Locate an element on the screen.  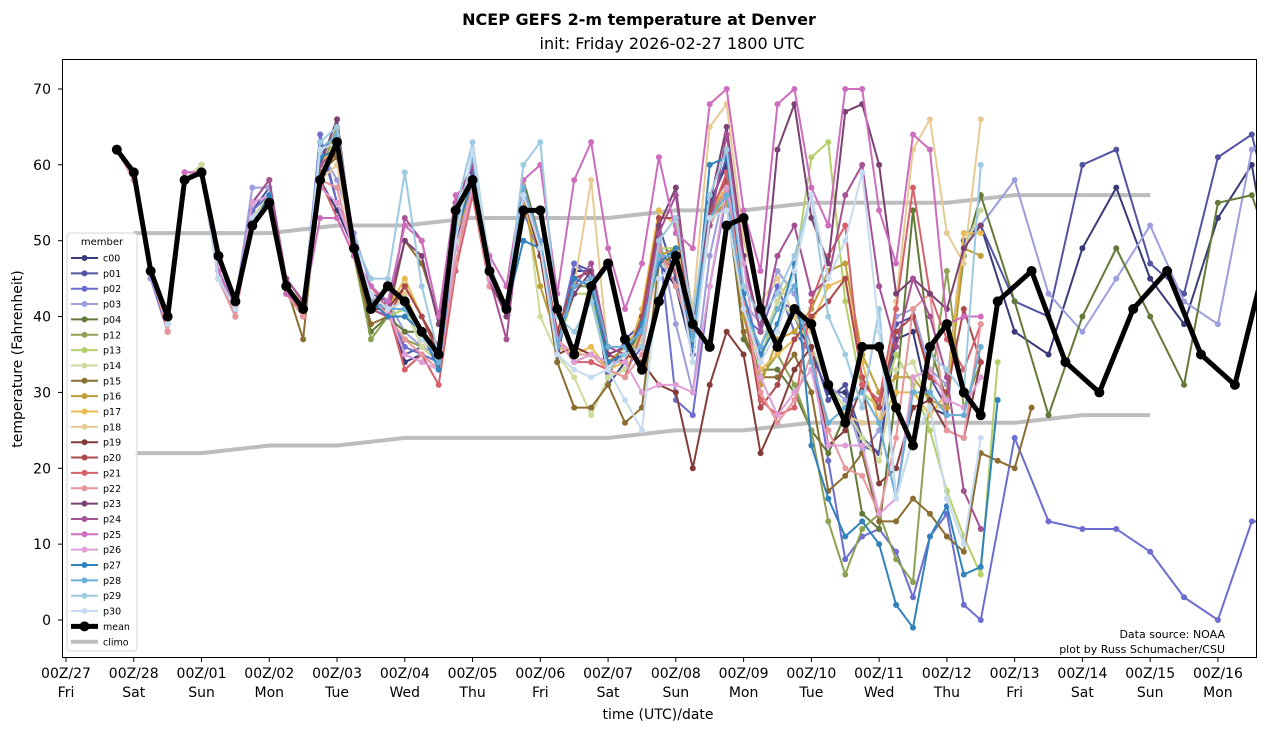
climo-high-line is located at coordinates (642, 214).